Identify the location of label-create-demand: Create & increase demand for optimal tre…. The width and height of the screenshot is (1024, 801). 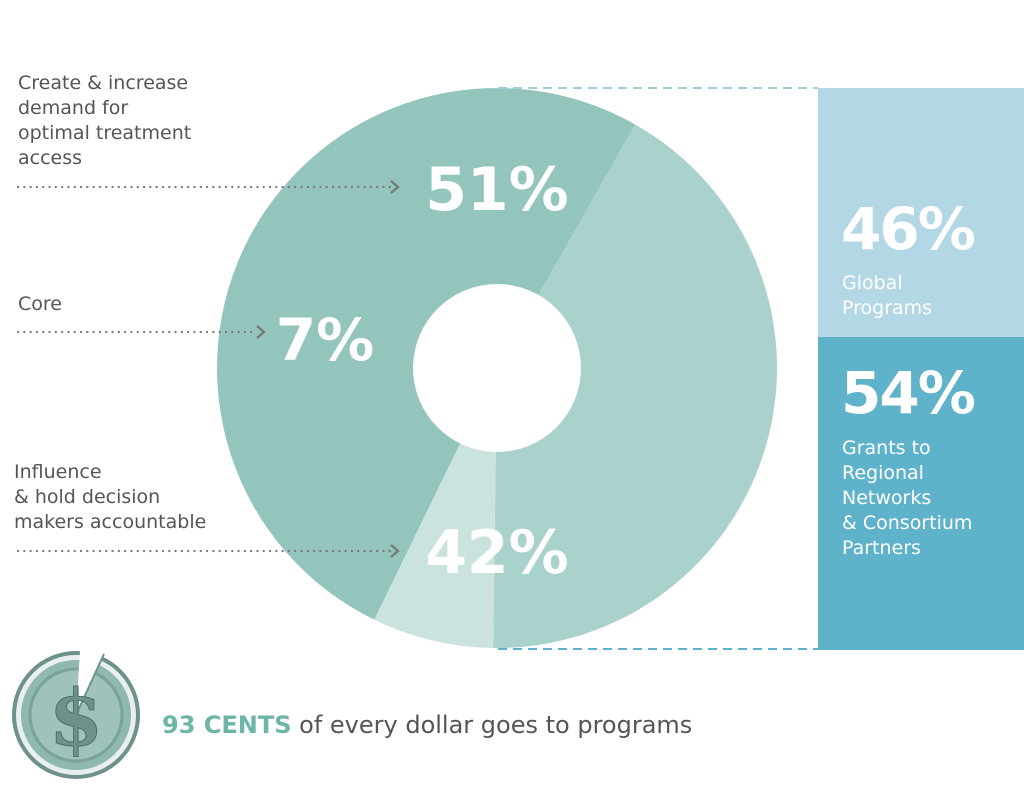
(105, 120).